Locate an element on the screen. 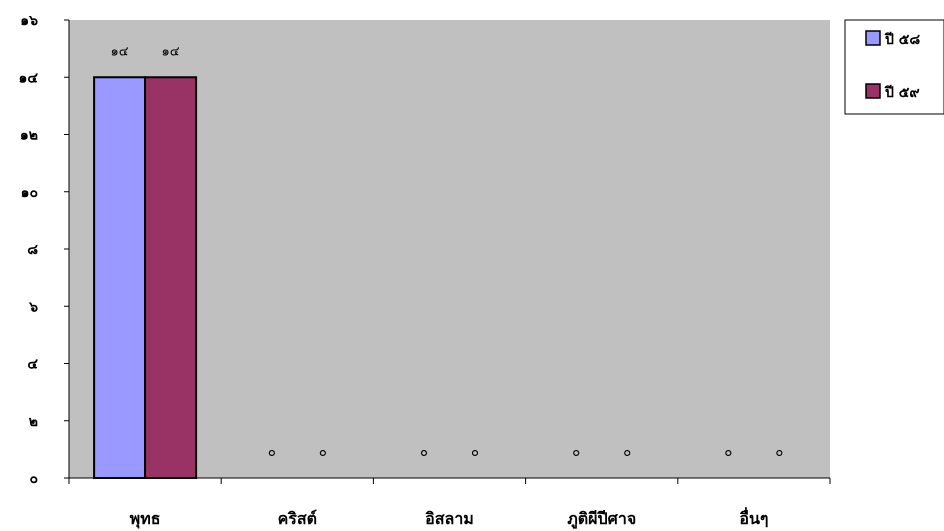 Image resolution: width=944 pixels, height=531 pixels. legend-label: ปี ๕๘ is located at coordinates (902, 40).